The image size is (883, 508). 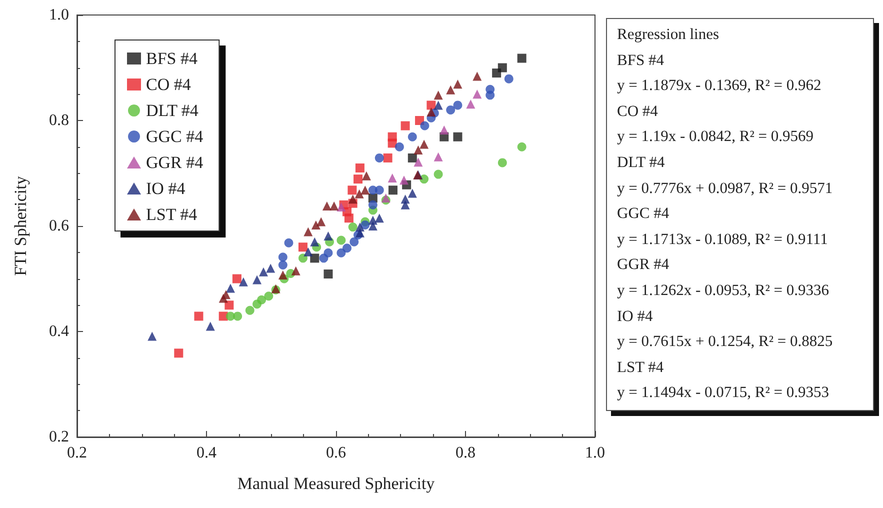 I want to click on x-tick-label: 0.6, so click(x=336, y=453).